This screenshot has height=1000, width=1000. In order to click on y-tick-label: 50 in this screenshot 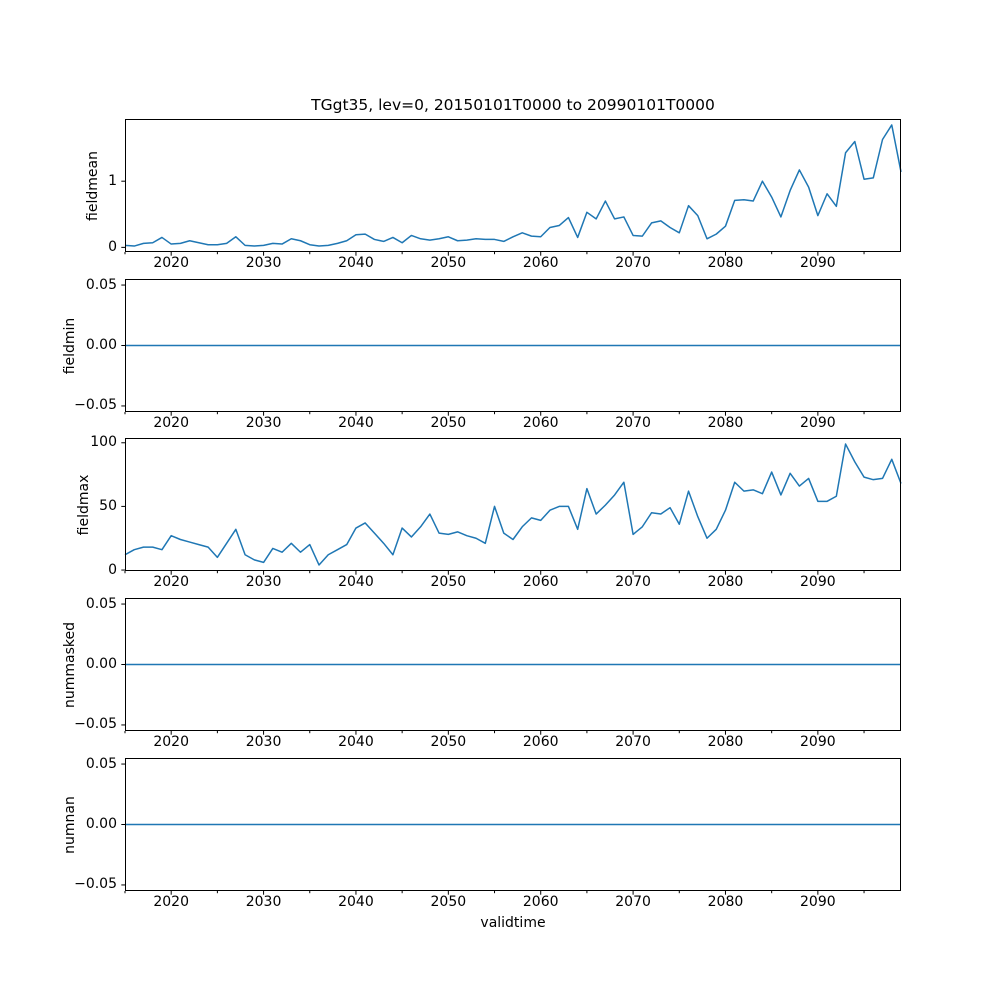, I will do `click(108, 505)`.